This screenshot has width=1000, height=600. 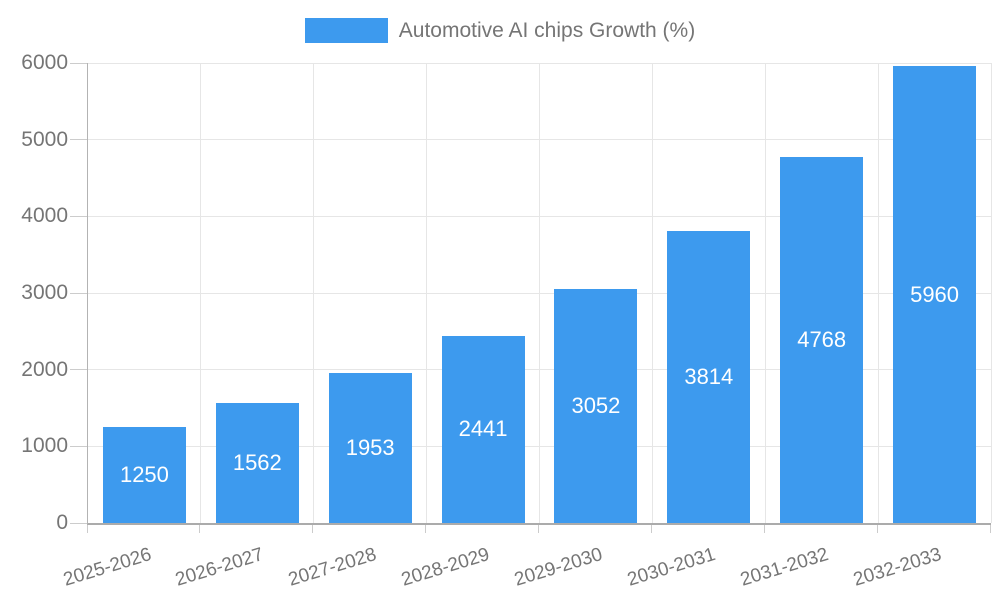 I want to click on x-axis-label: 2029-2030, so click(x=559, y=567).